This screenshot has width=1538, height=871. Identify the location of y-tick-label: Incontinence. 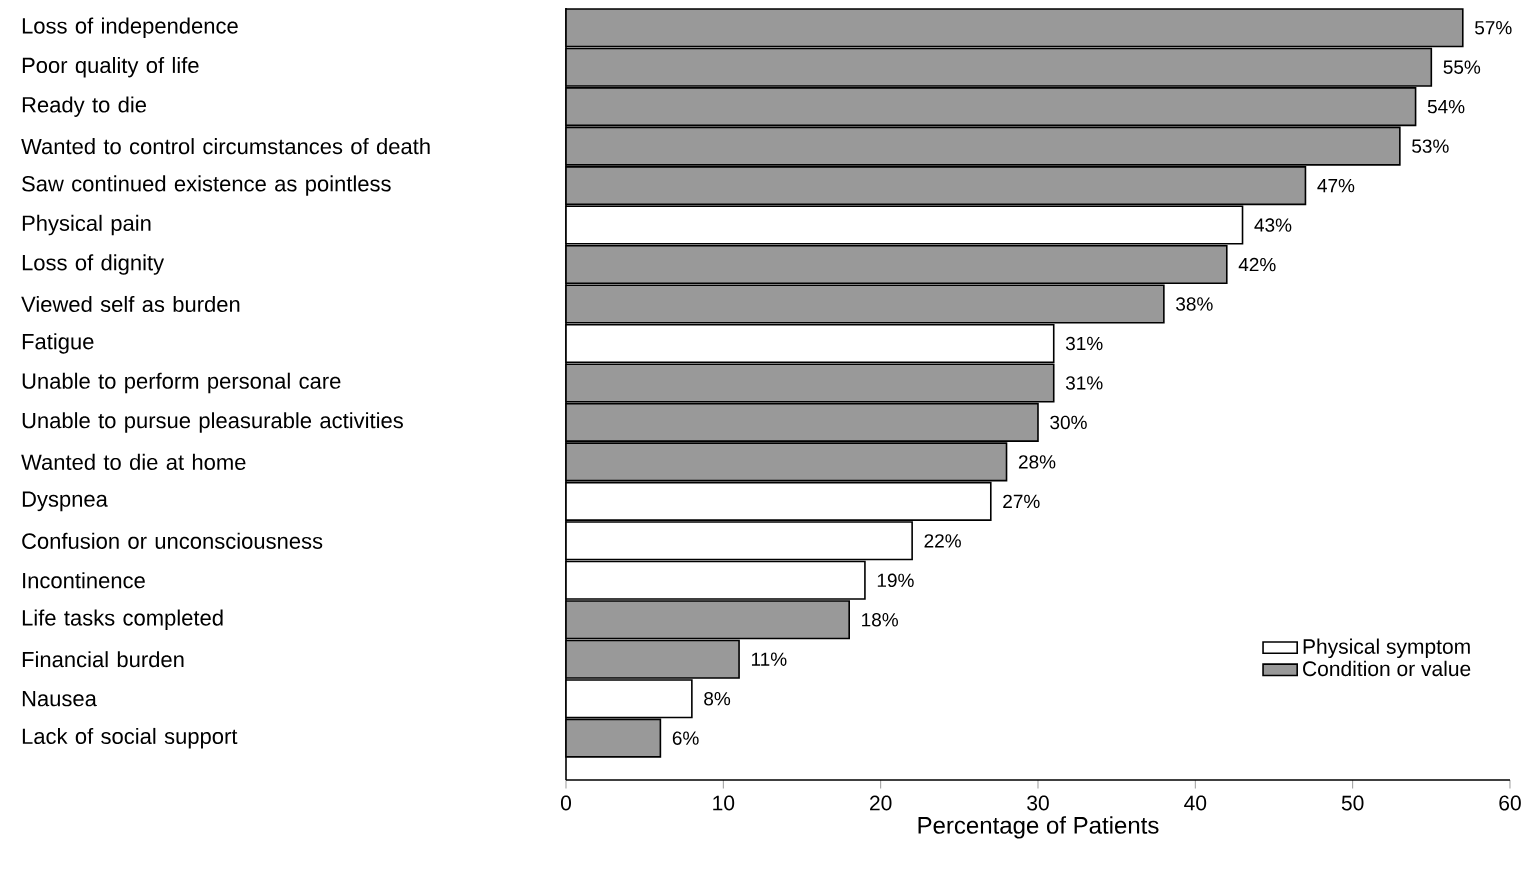
(84, 580).